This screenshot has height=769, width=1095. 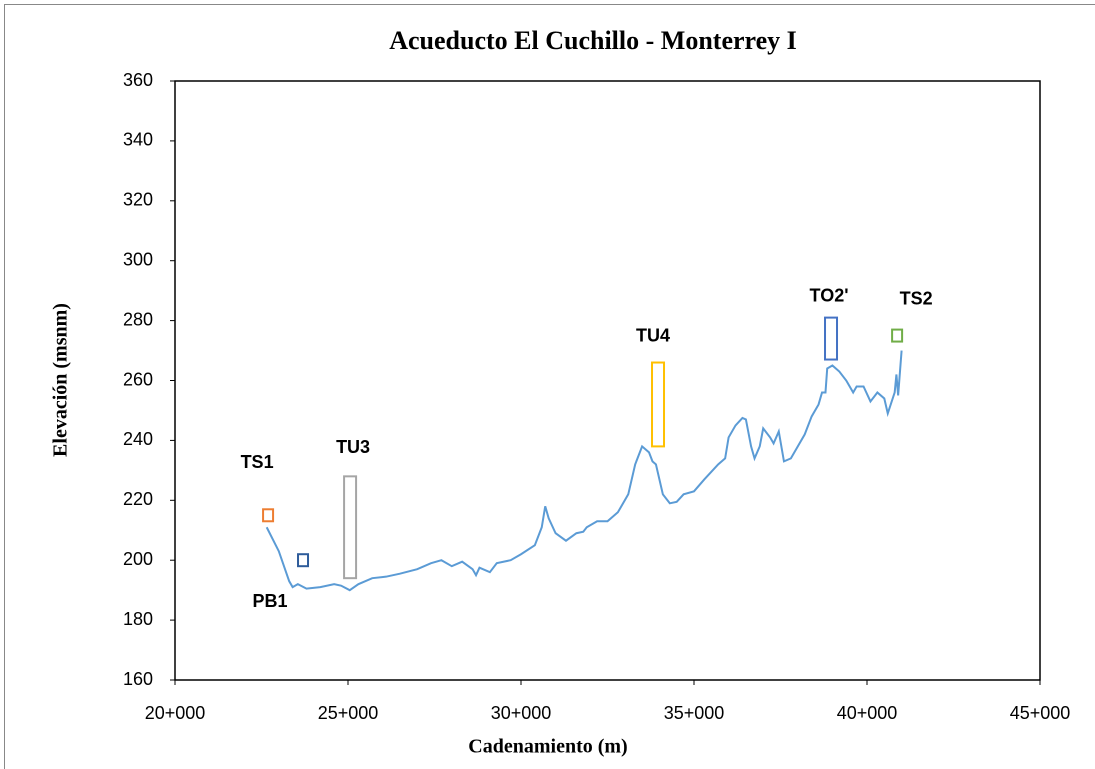 What do you see at coordinates (521, 713) in the screenshot?
I see `x-tick-label: 30+000` at bounding box center [521, 713].